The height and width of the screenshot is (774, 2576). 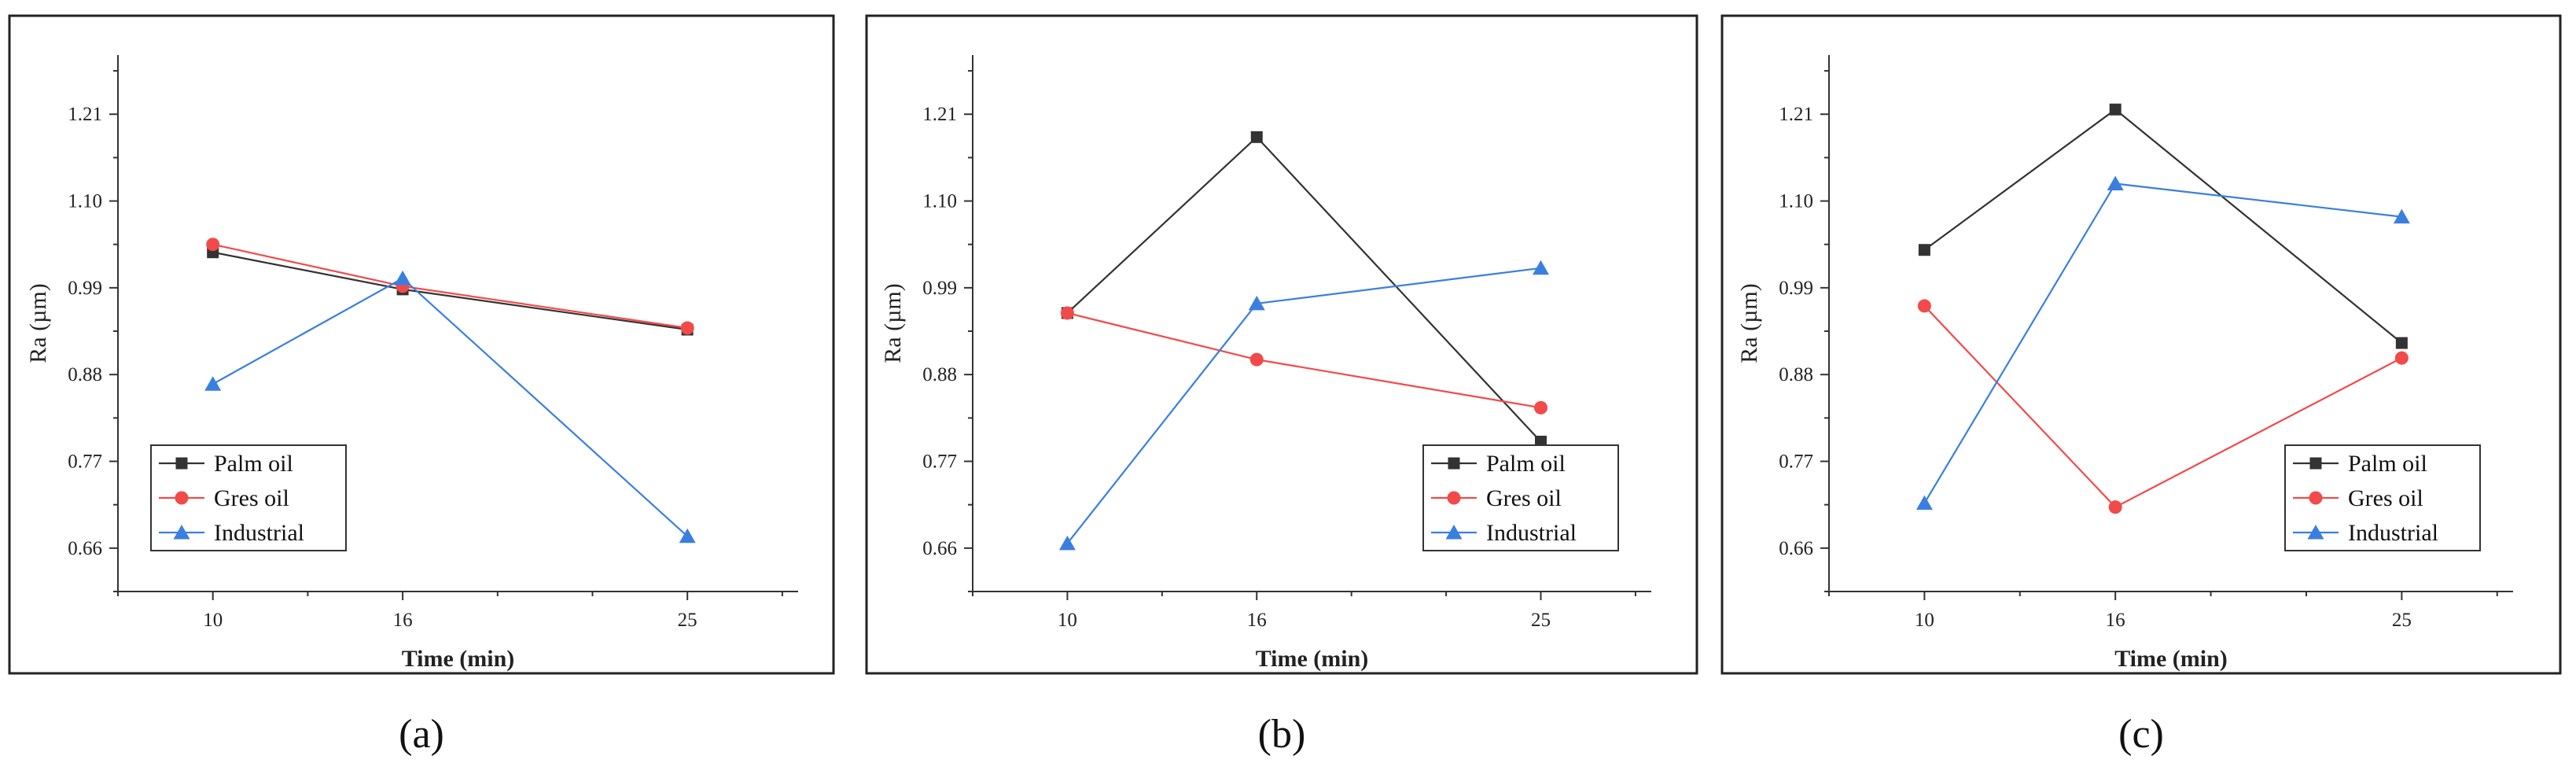 I want to click on series-line-palm-oil, so click(x=2163, y=226).